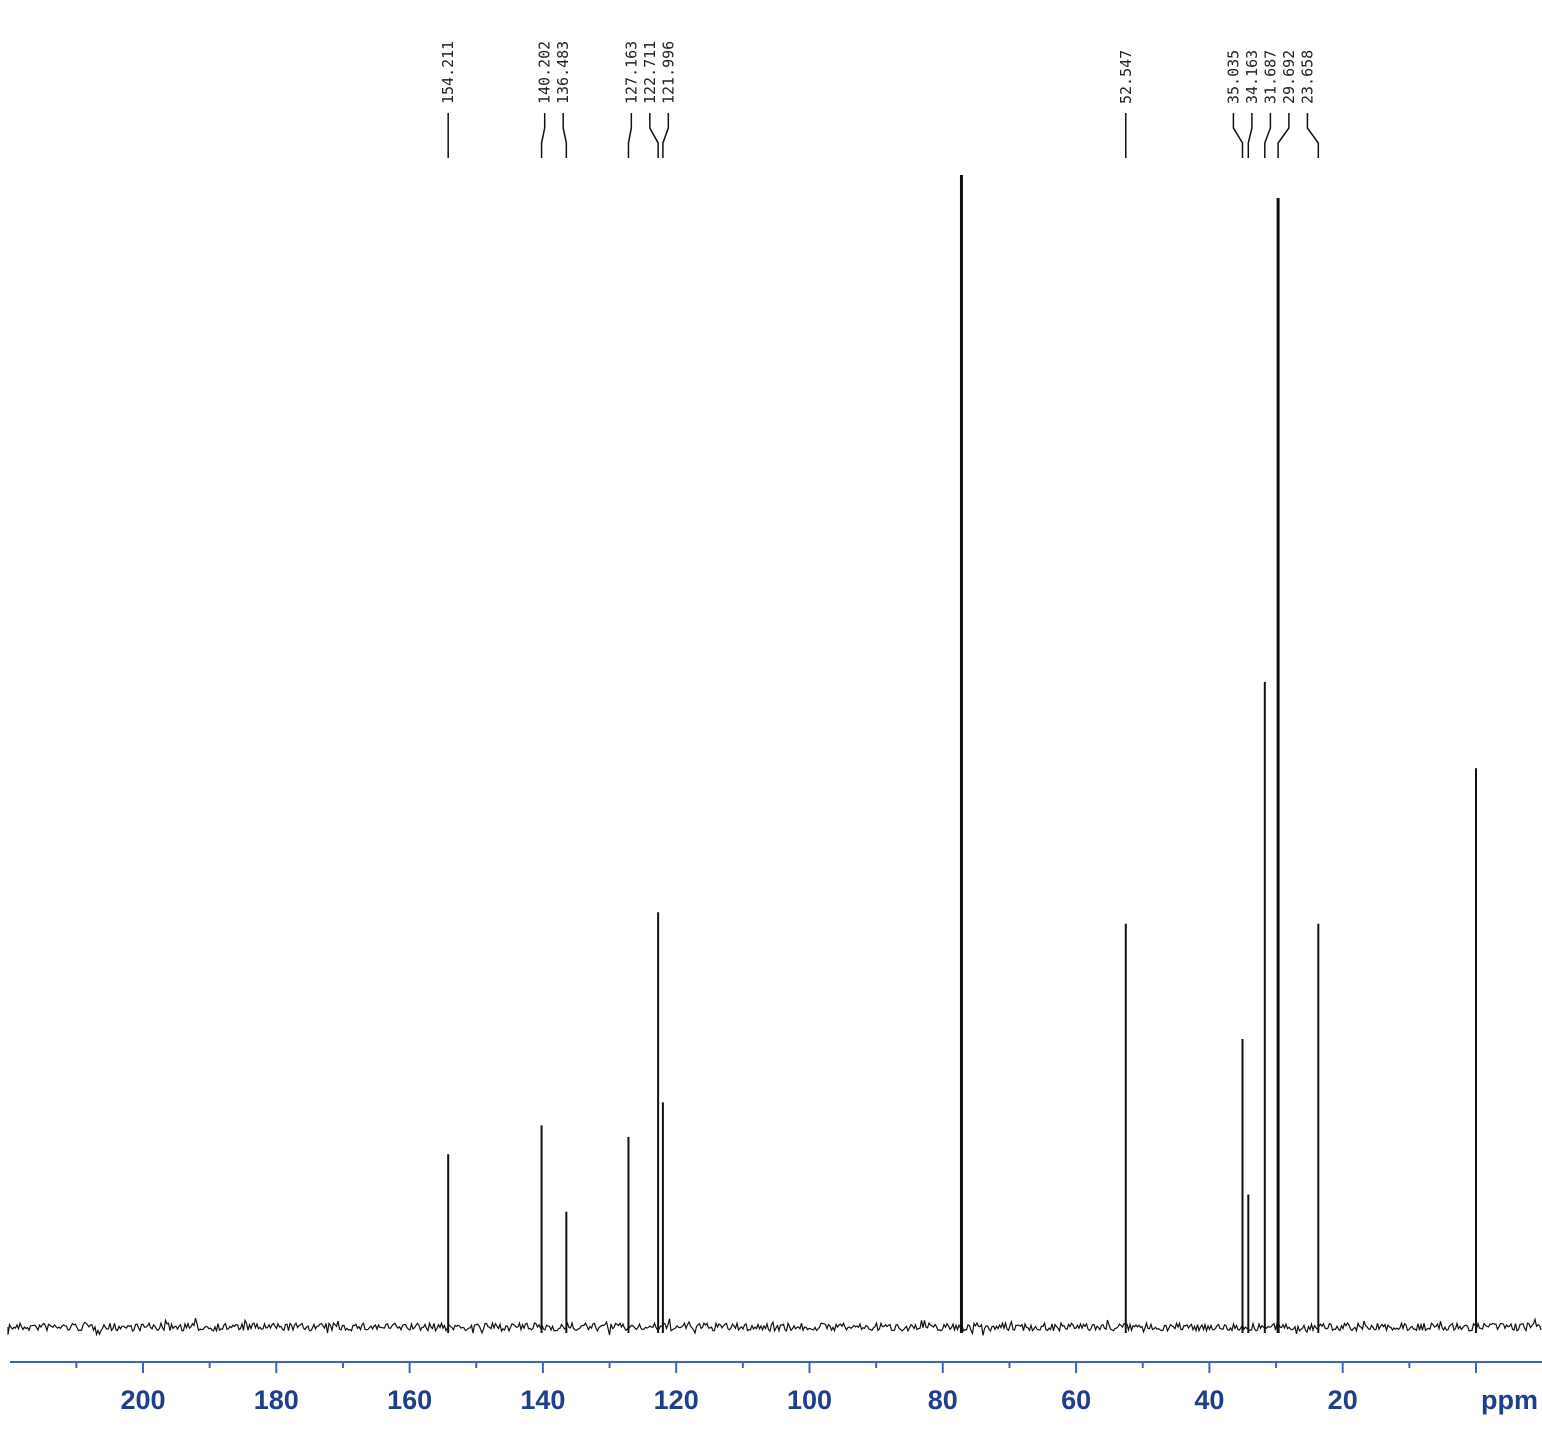 This screenshot has height=1429, width=1542. Describe the element at coordinates (1307, 77) in the screenshot. I see `peak-label: 23.658` at that location.